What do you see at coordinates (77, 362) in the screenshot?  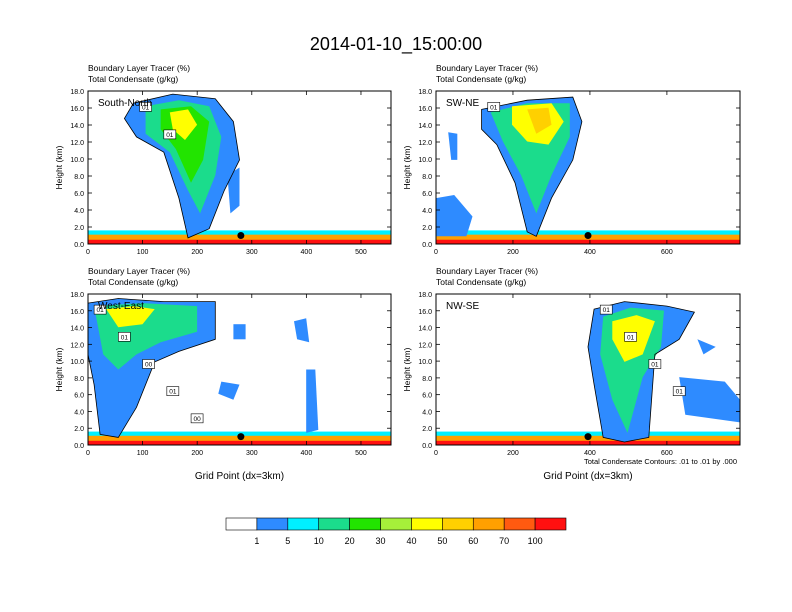 I see `y-tick-label: 10.0` at bounding box center [77, 362].